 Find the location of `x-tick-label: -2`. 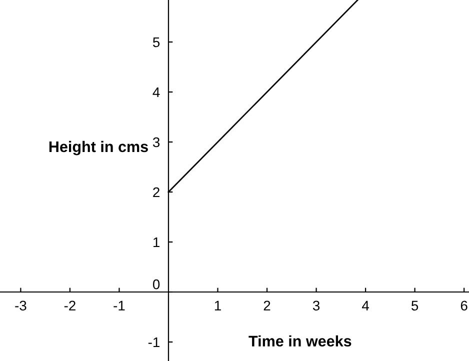

x-tick-label: -2 is located at coordinates (70, 305).